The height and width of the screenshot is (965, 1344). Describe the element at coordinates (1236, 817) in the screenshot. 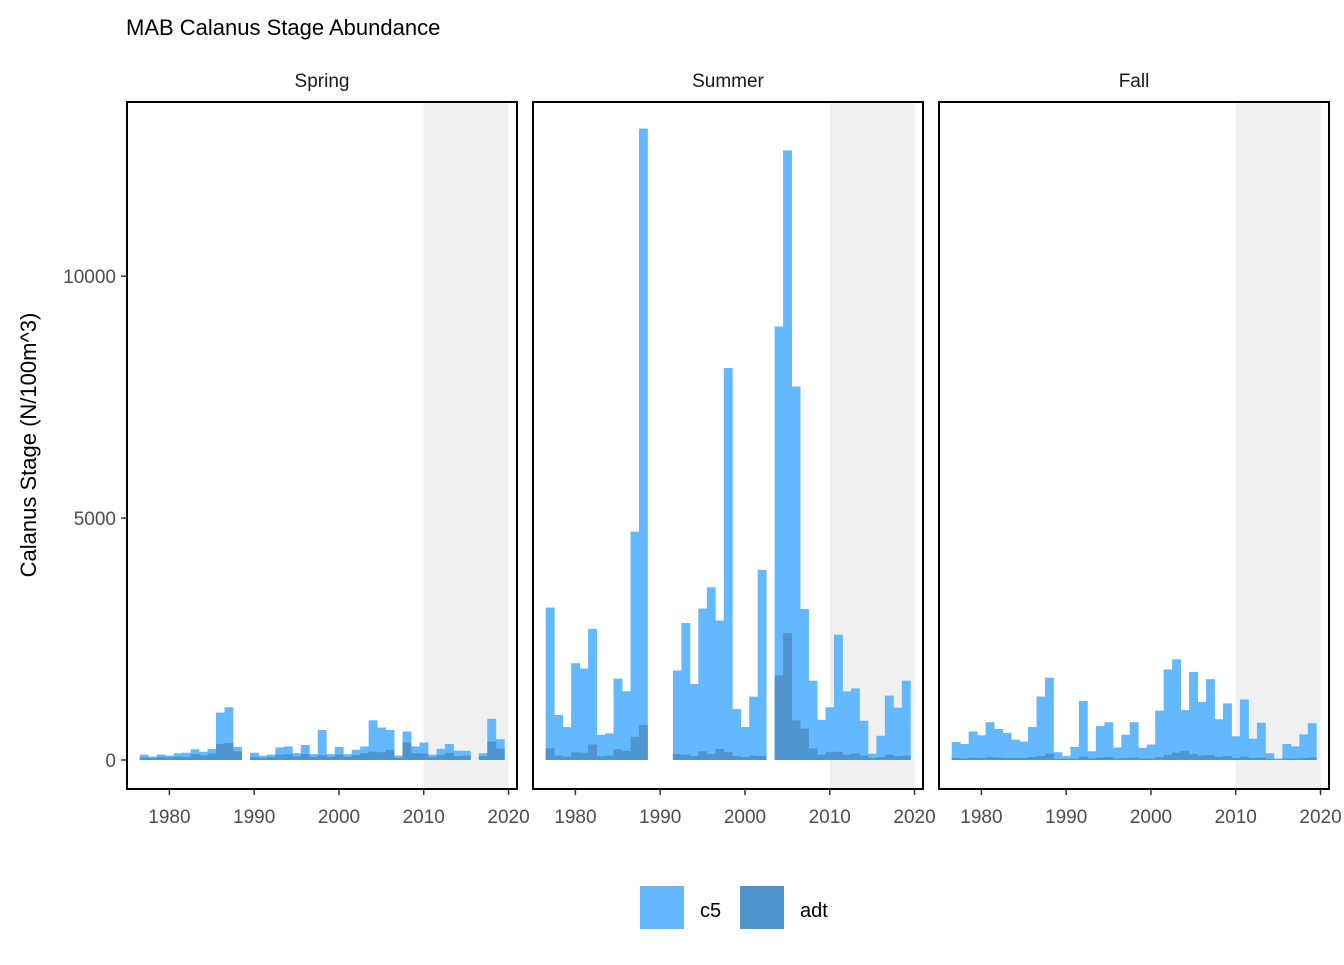

I see `x-tick-label: 2010` at that location.